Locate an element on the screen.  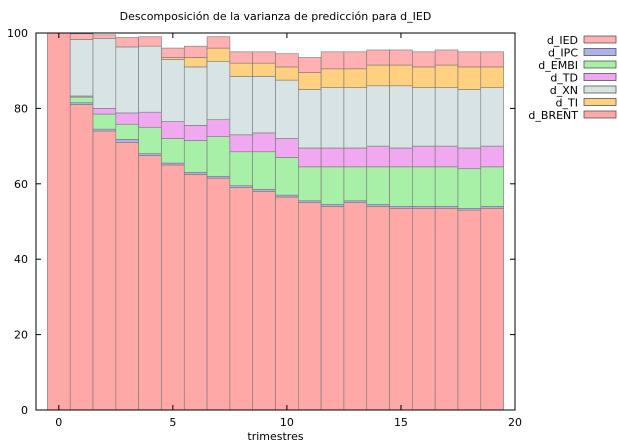
y-tick-label: 100 is located at coordinates (17, 33).